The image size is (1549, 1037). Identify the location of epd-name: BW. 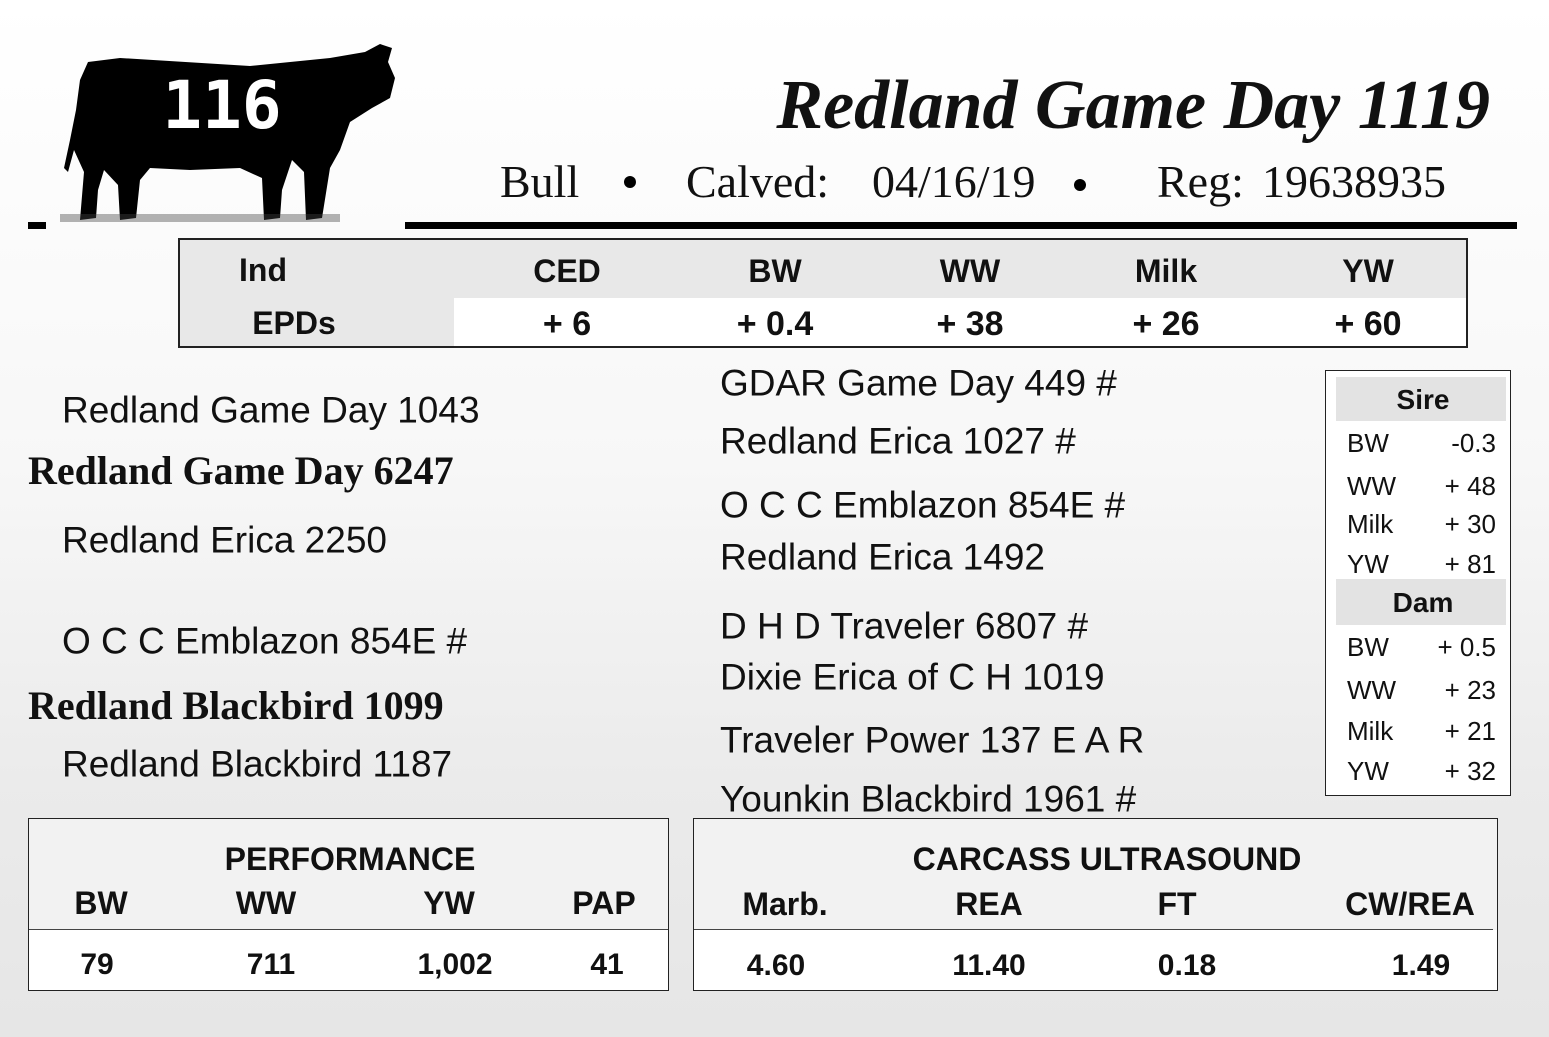
(775, 271).